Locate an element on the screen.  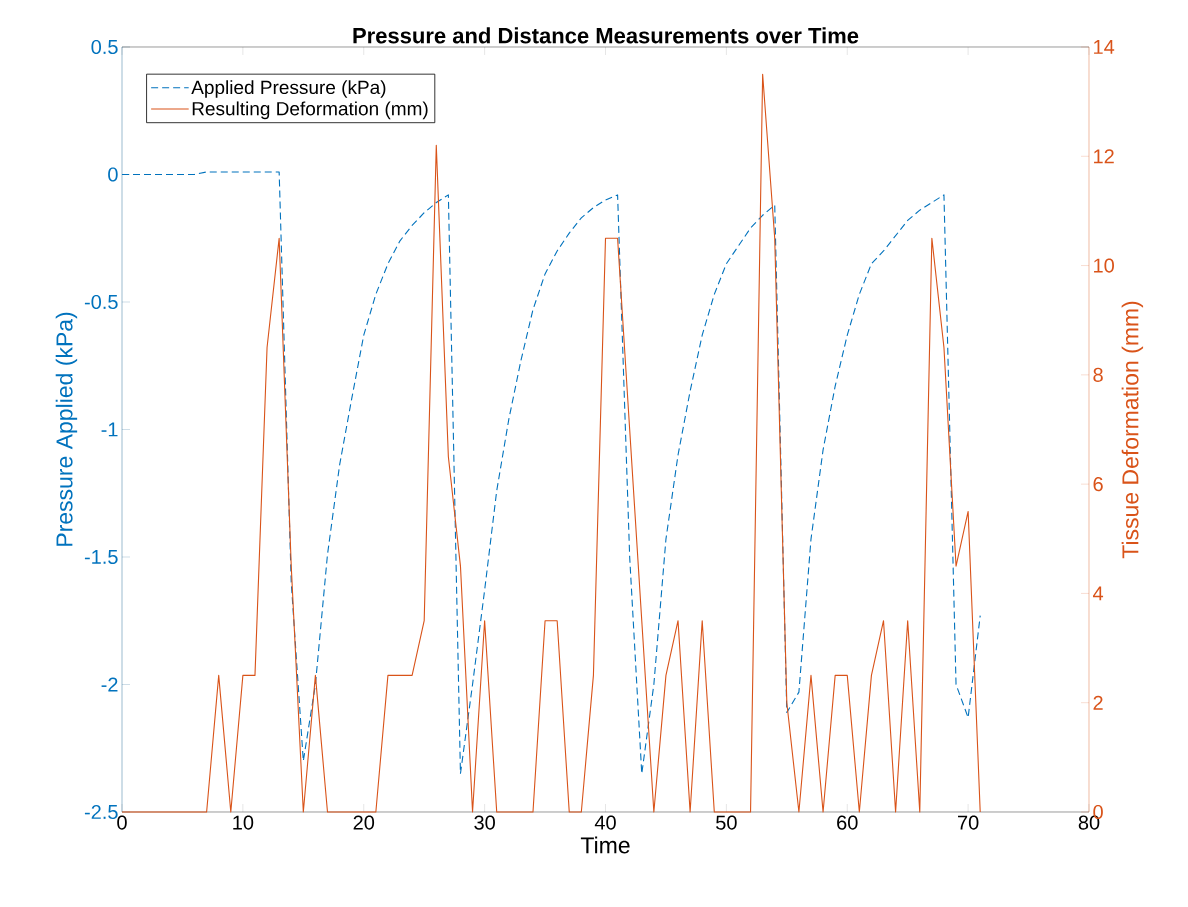
y2-tick-label: 8 is located at coordinates (1098, 374).